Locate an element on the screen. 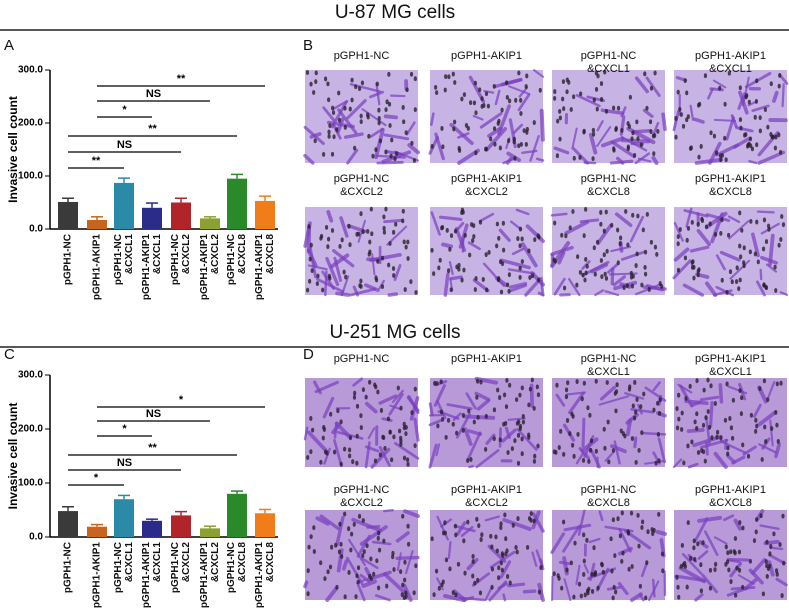 Image resolution: width=789 pixels, height=614 pixels. significance-label: * is located at coordinates (124, 429).